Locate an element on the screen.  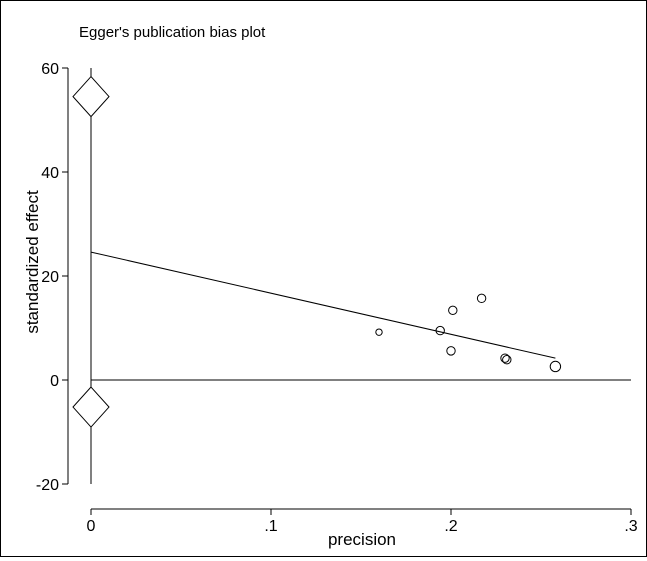
x-tick-label: .1 is located at coordinates (270, 526).